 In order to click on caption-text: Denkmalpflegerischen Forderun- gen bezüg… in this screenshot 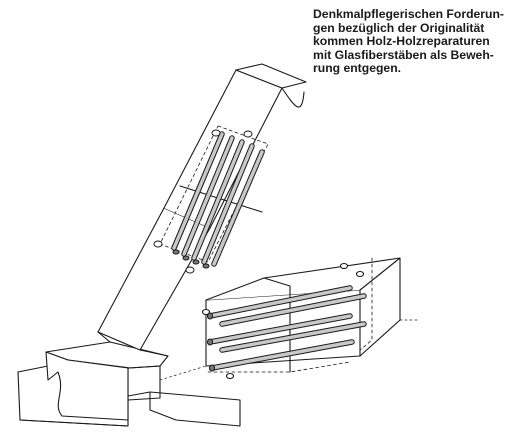, I will do `click(420, 41)`.